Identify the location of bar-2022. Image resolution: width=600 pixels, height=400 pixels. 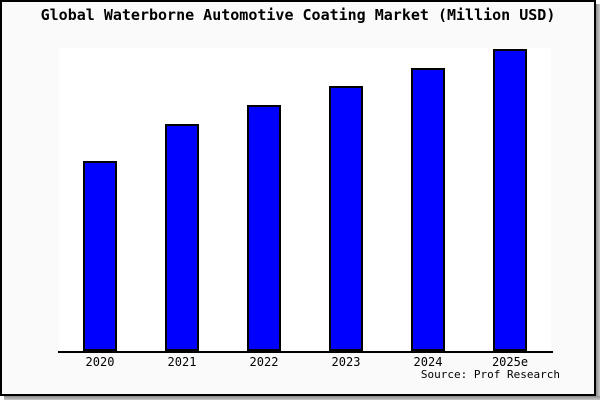
(264, 228).